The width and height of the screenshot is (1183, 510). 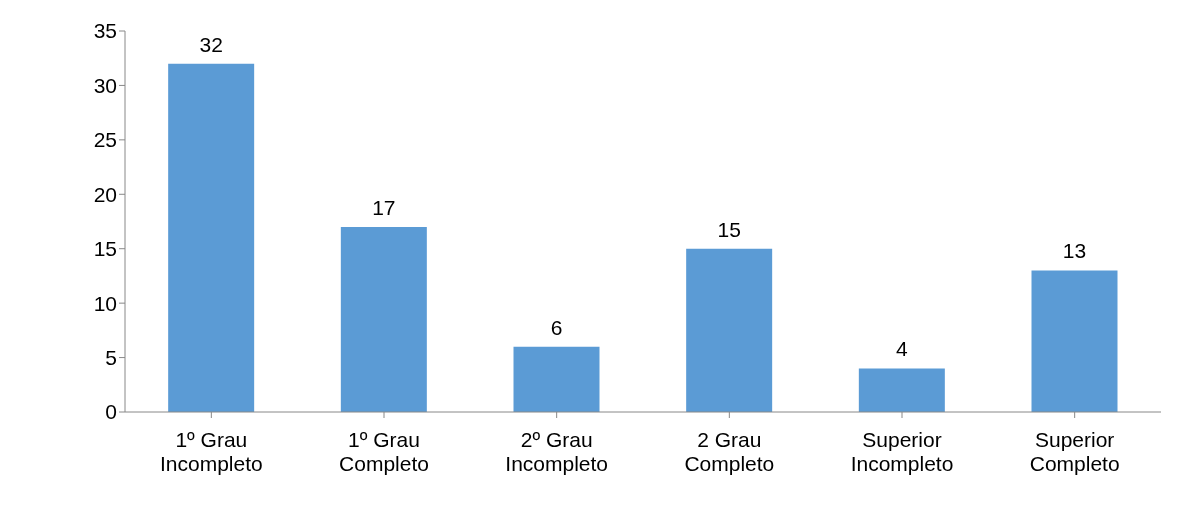 What do you see at coordinates (902, 451) in the screenshot?
I see `x-tick-label: Superior Incompleto` at bounding box center [902, 451].